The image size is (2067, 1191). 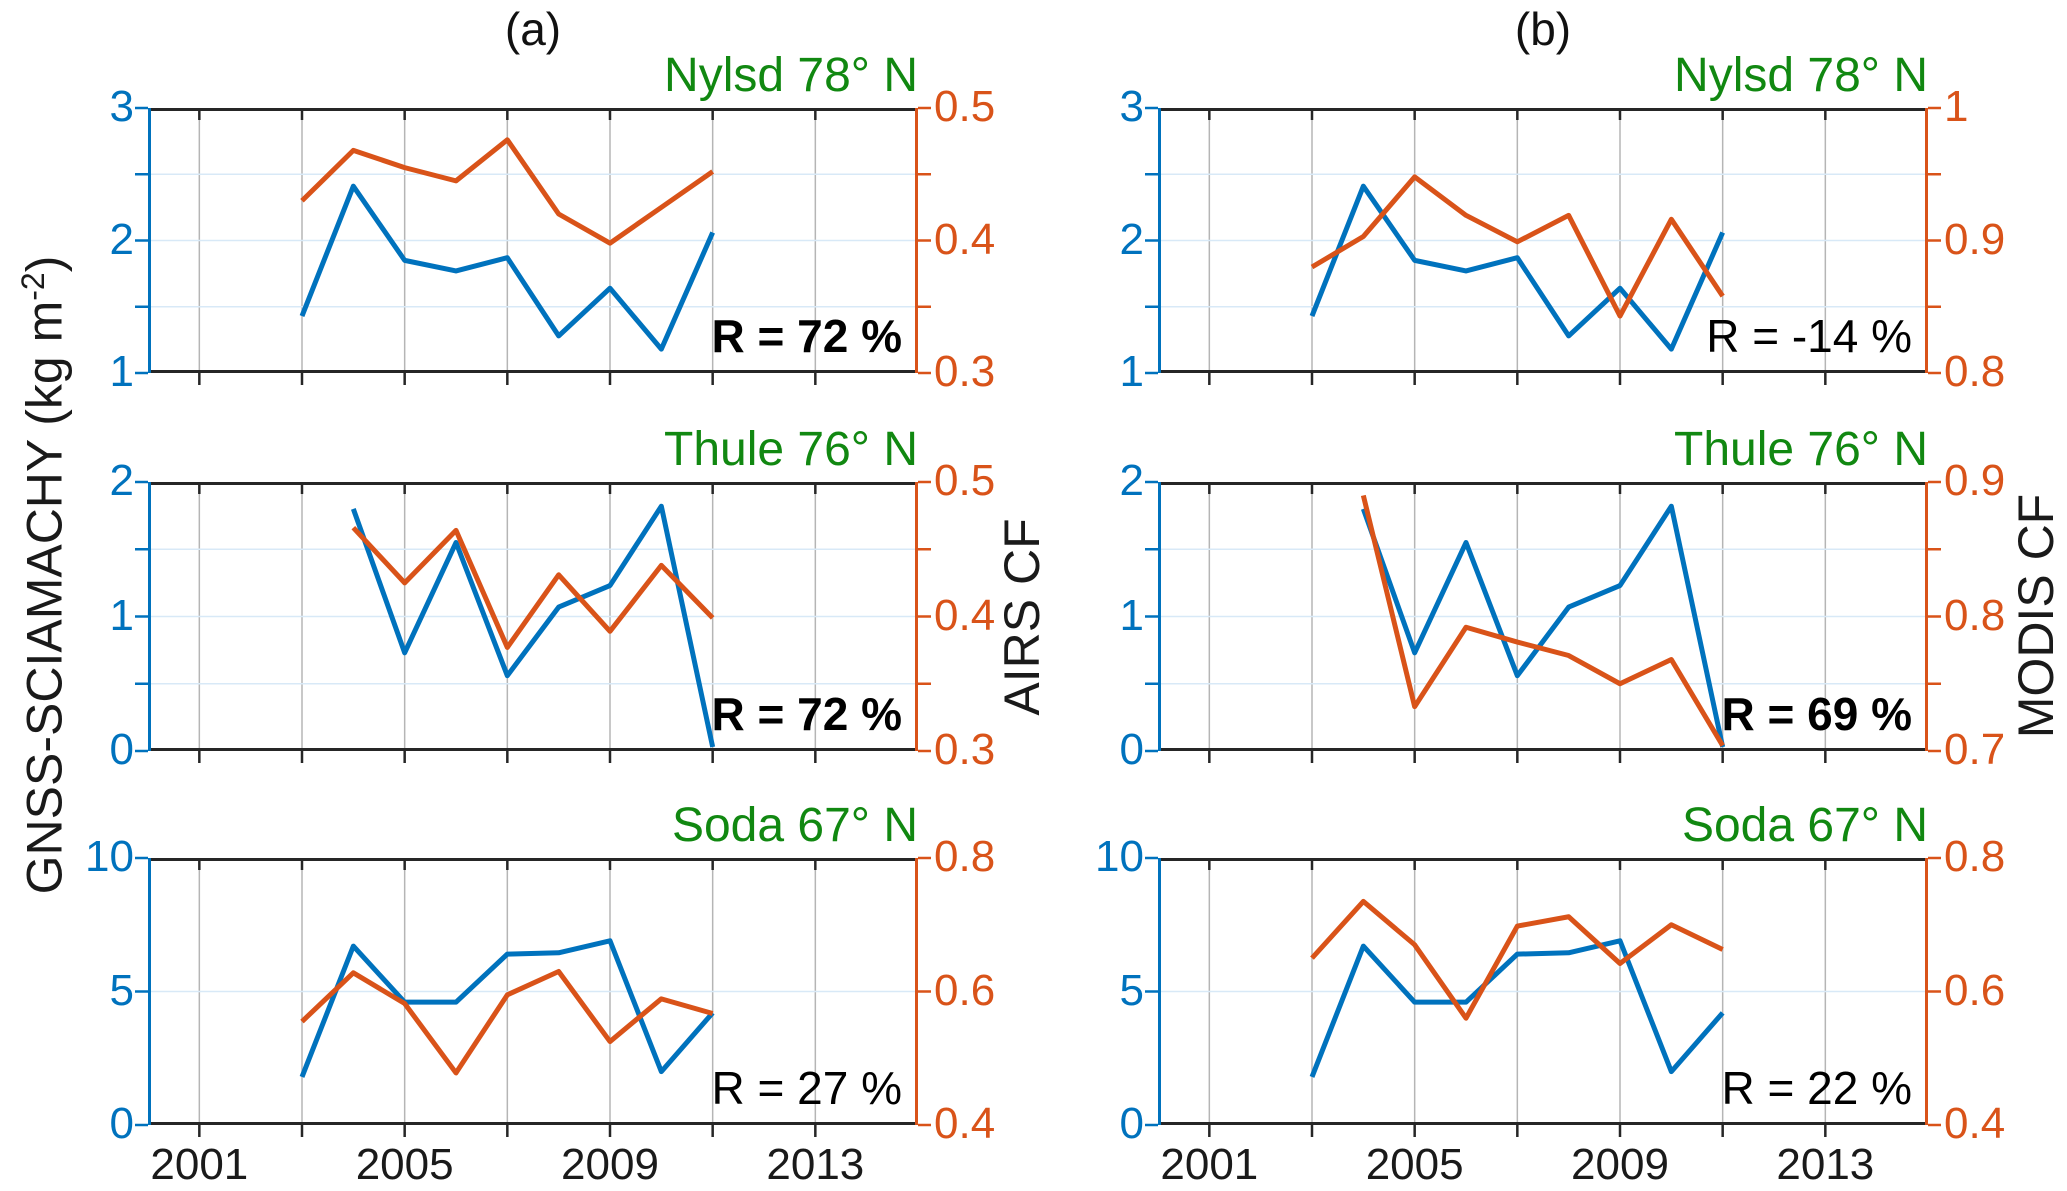 I want to click on left-axis-label-superscript: -2, so click(x=33, y=286).